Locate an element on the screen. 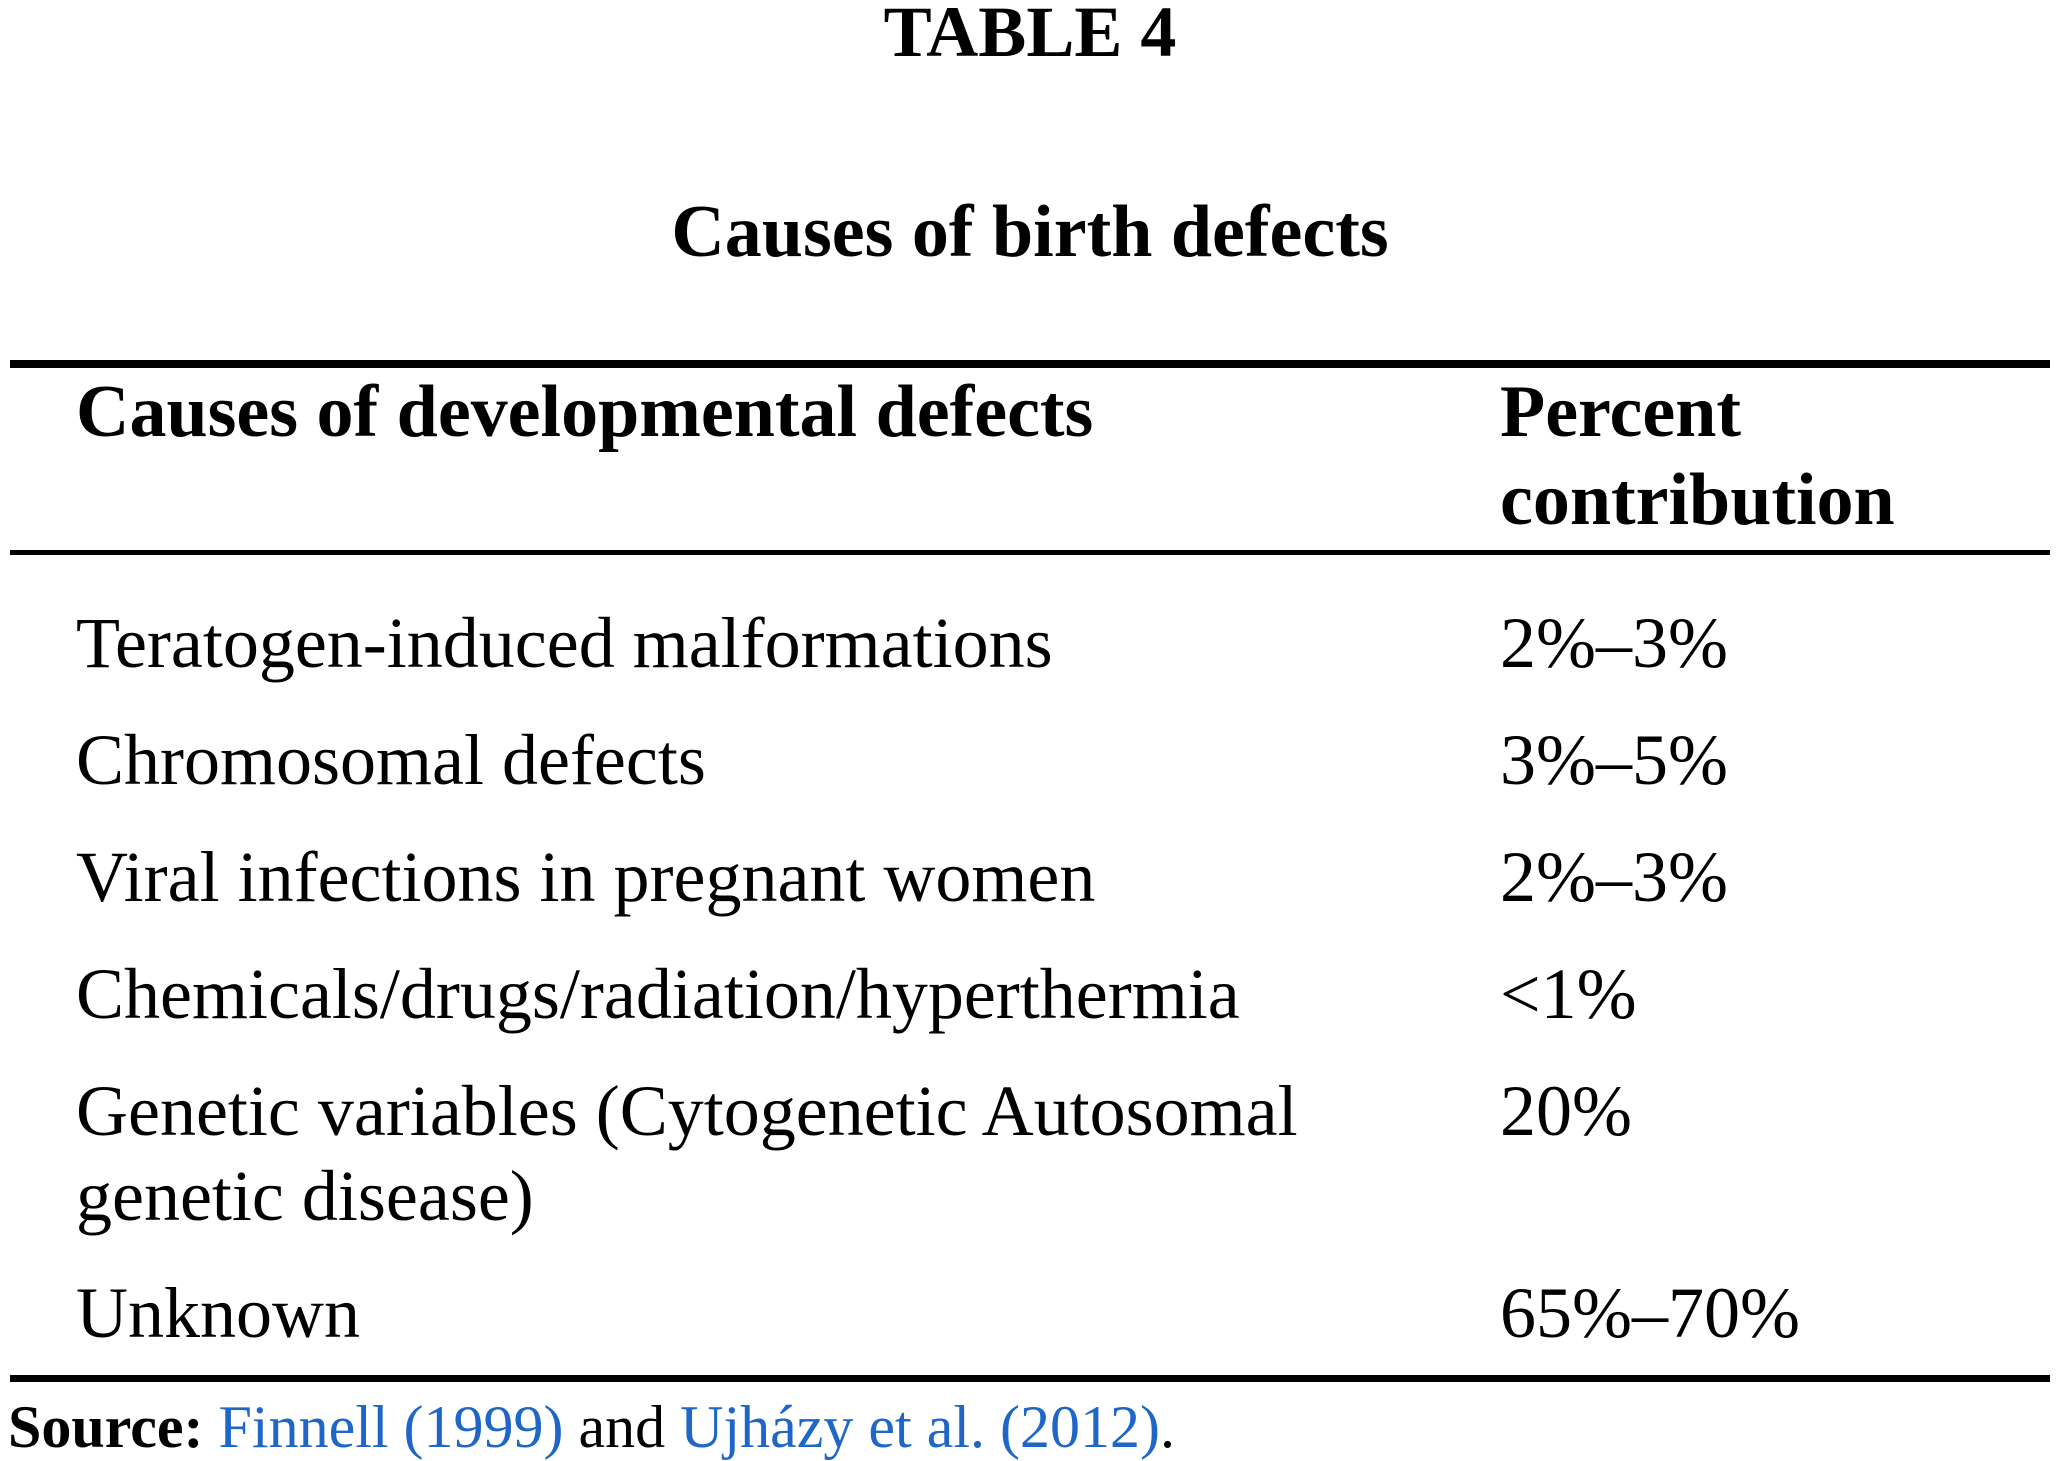 This screenshot has height=1461, width=2060. table-row: Chromosomal defects 3%–5% is located at coordinates (1030, 760).